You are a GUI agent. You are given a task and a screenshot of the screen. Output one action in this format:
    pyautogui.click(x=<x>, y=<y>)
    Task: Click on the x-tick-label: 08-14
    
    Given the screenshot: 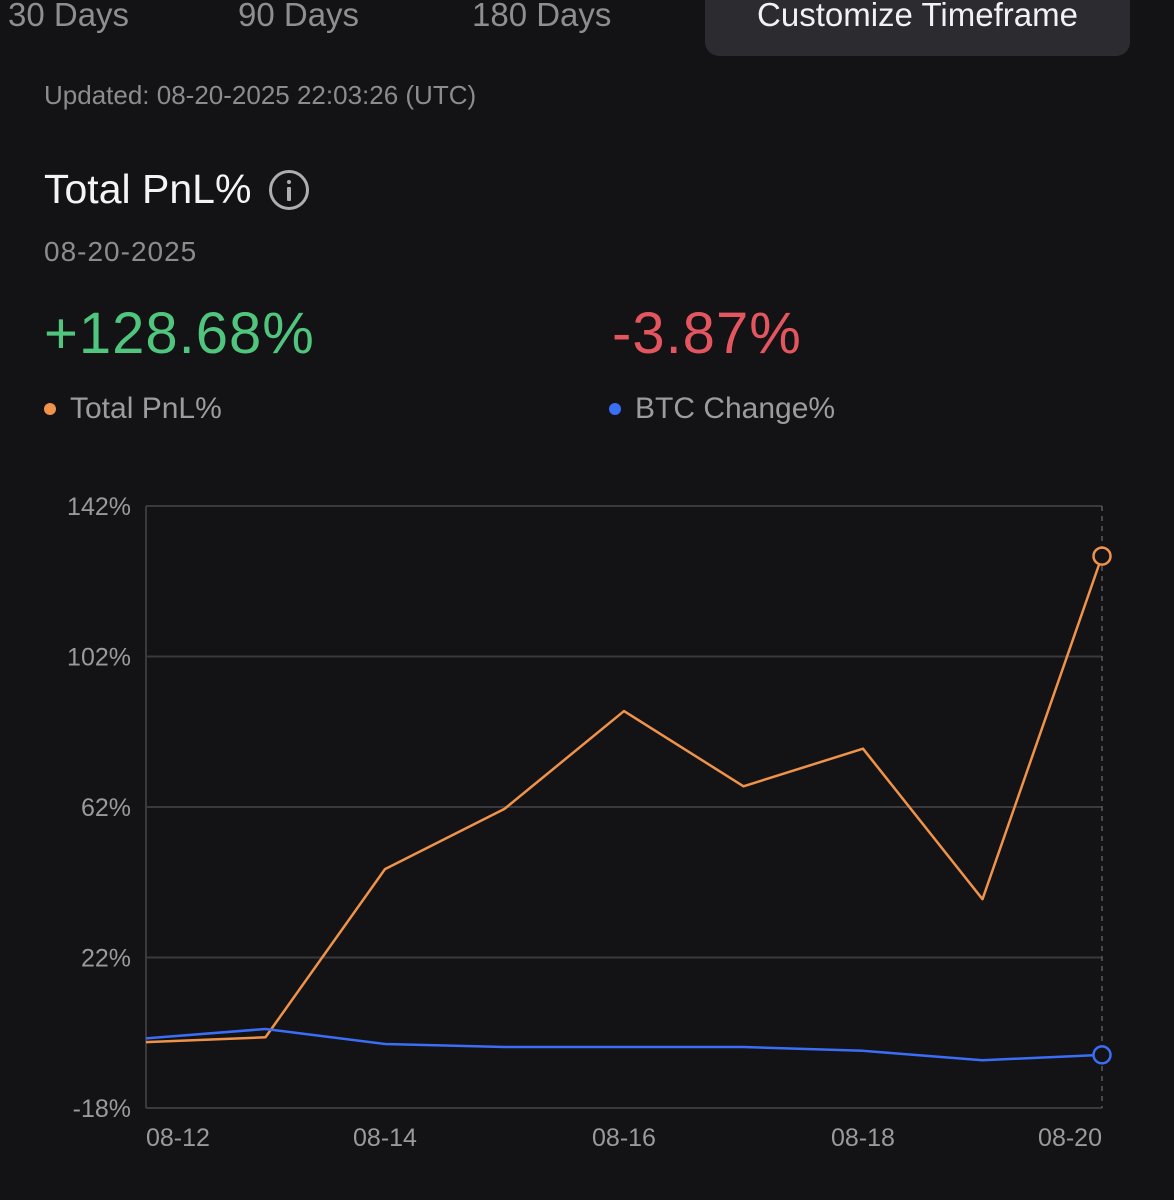 What is the action you would take?
    pyautogui.click(x=385, y=1138)
    